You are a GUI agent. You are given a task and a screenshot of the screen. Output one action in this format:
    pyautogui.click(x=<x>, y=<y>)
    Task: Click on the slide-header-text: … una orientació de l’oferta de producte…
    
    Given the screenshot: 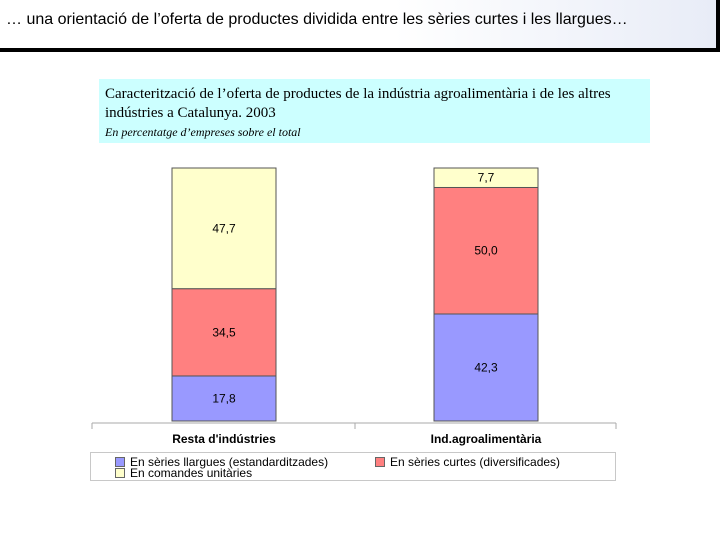 What is the action you would take?
    pyautogui.click(x=317, y=19)
    